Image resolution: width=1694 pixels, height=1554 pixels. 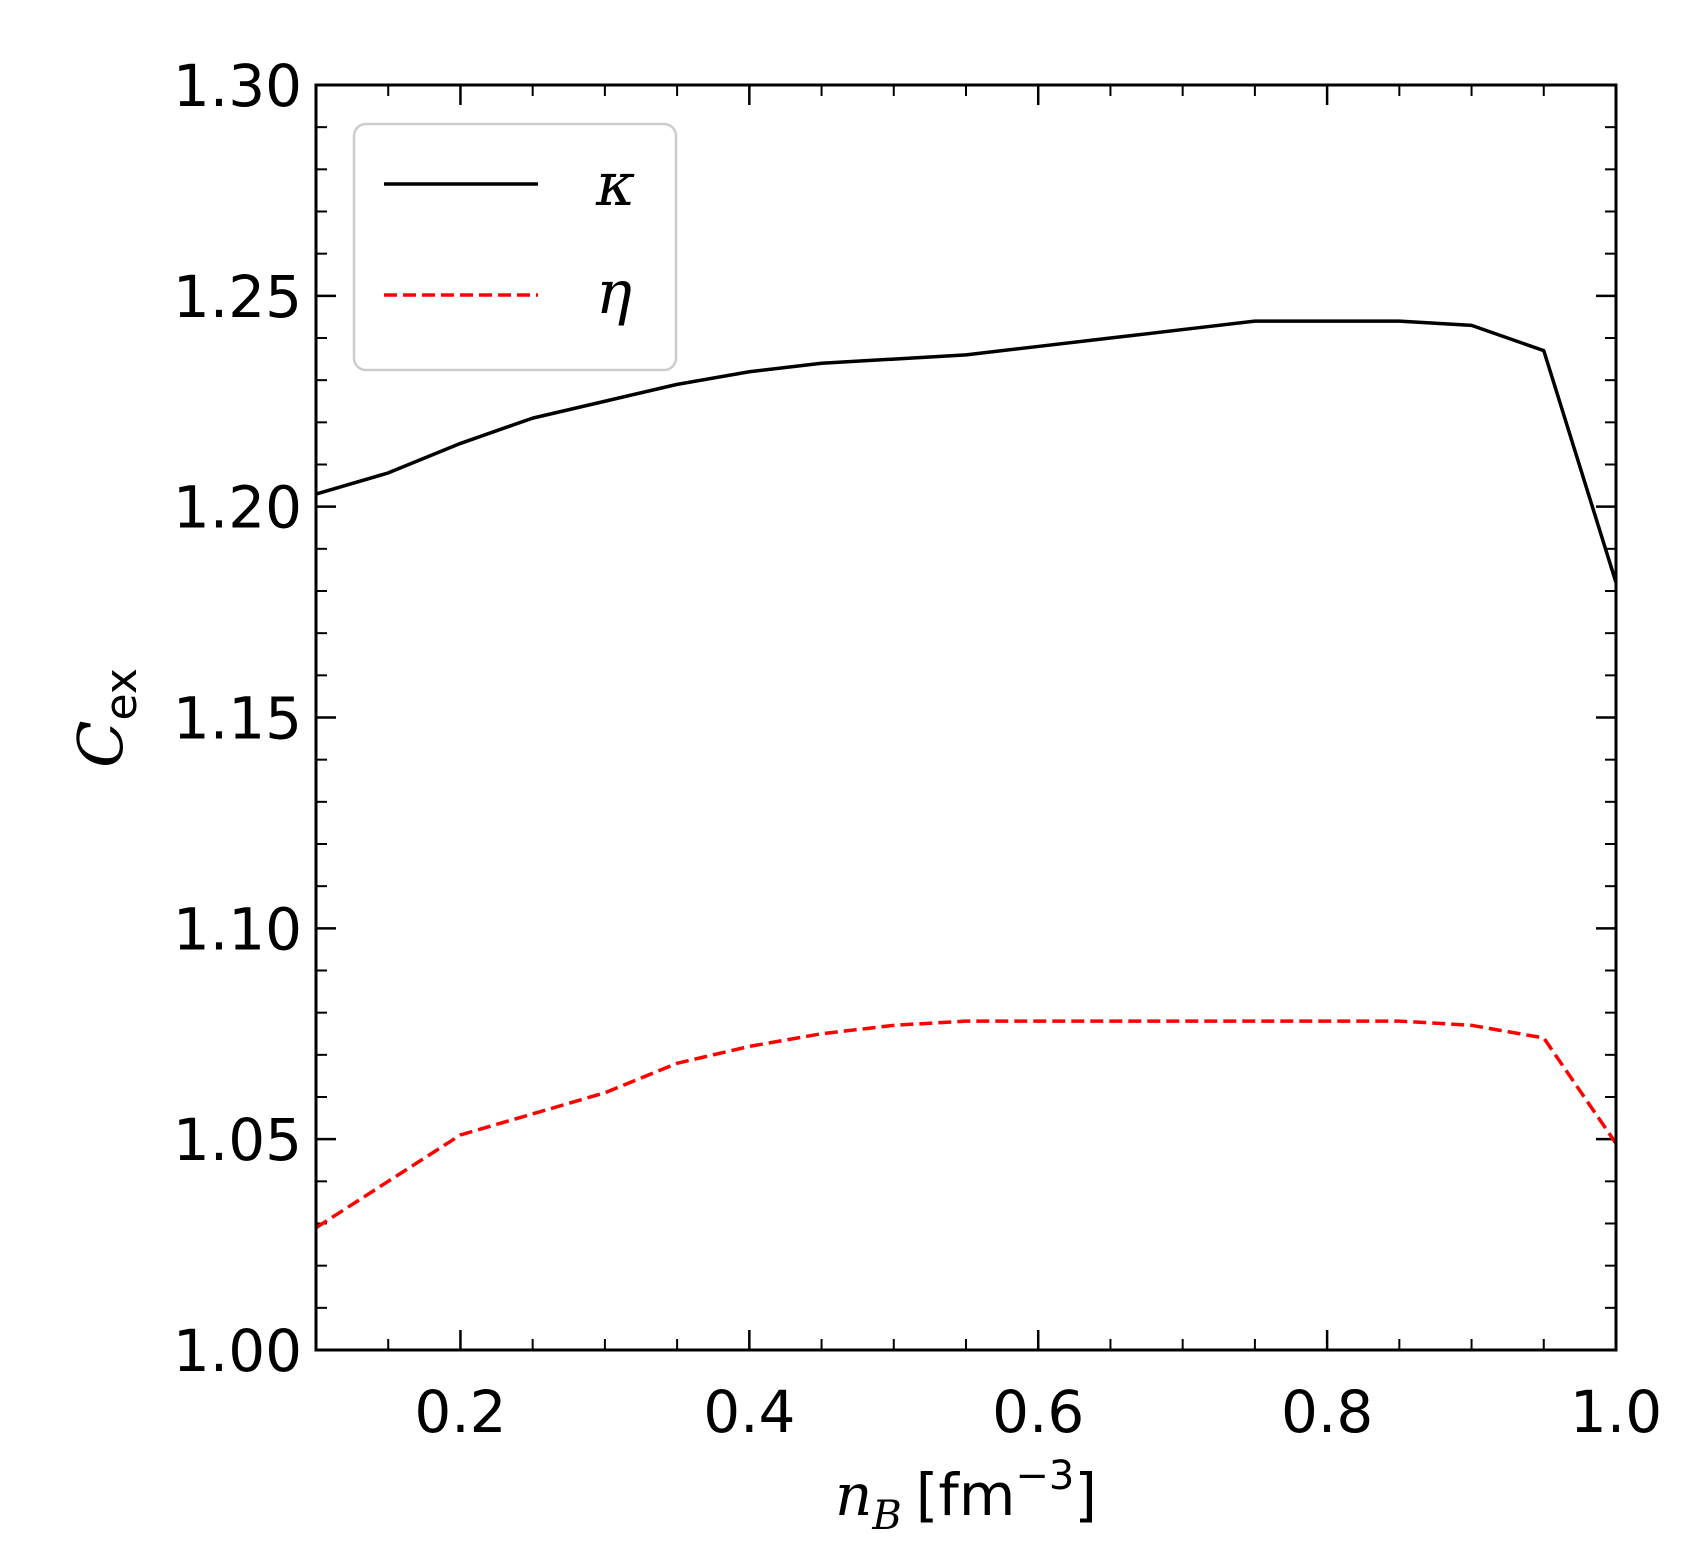 I want to click on y-tick-labels: 1.00 1.05 1.10 1.15 1.20 1.25 1.30, so click(x=237, y=718).